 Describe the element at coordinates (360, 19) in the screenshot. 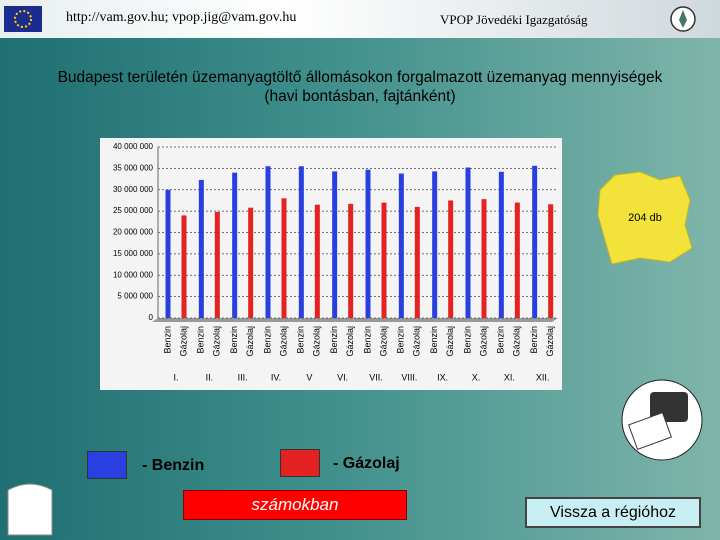

I see `header-bar` at that location.